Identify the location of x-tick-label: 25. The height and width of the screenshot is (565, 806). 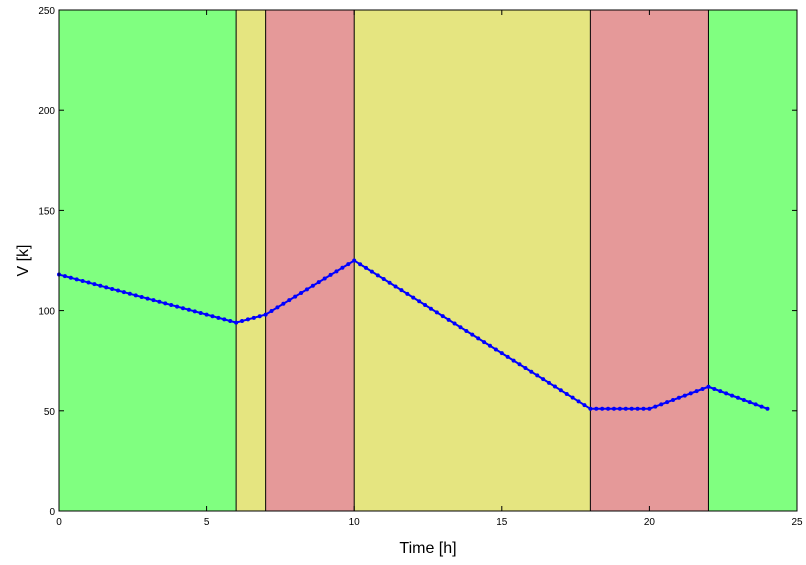
(797, 522).